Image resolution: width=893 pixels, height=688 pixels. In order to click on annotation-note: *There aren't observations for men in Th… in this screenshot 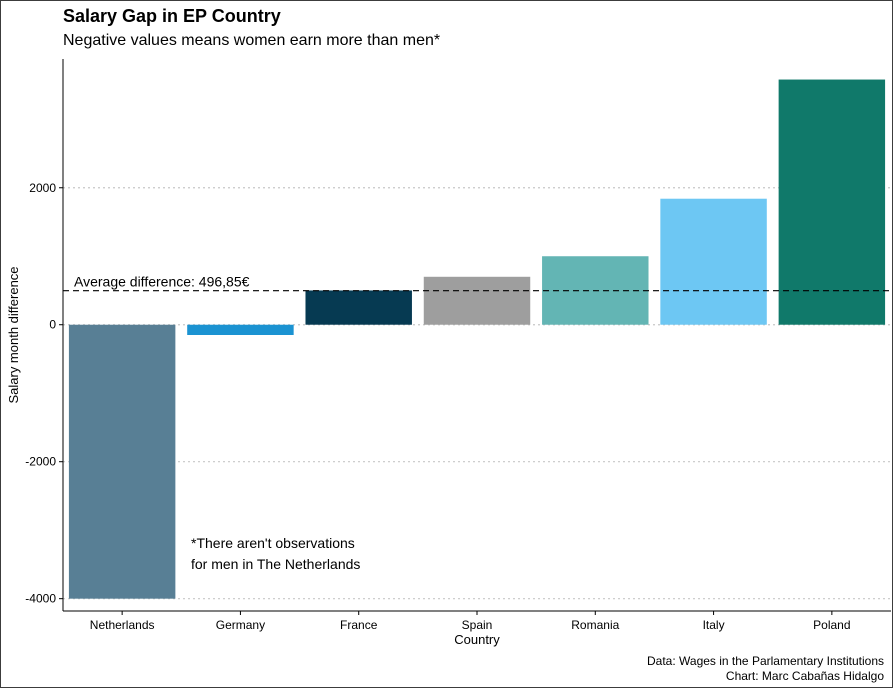, I will do `click(275, 553)`.